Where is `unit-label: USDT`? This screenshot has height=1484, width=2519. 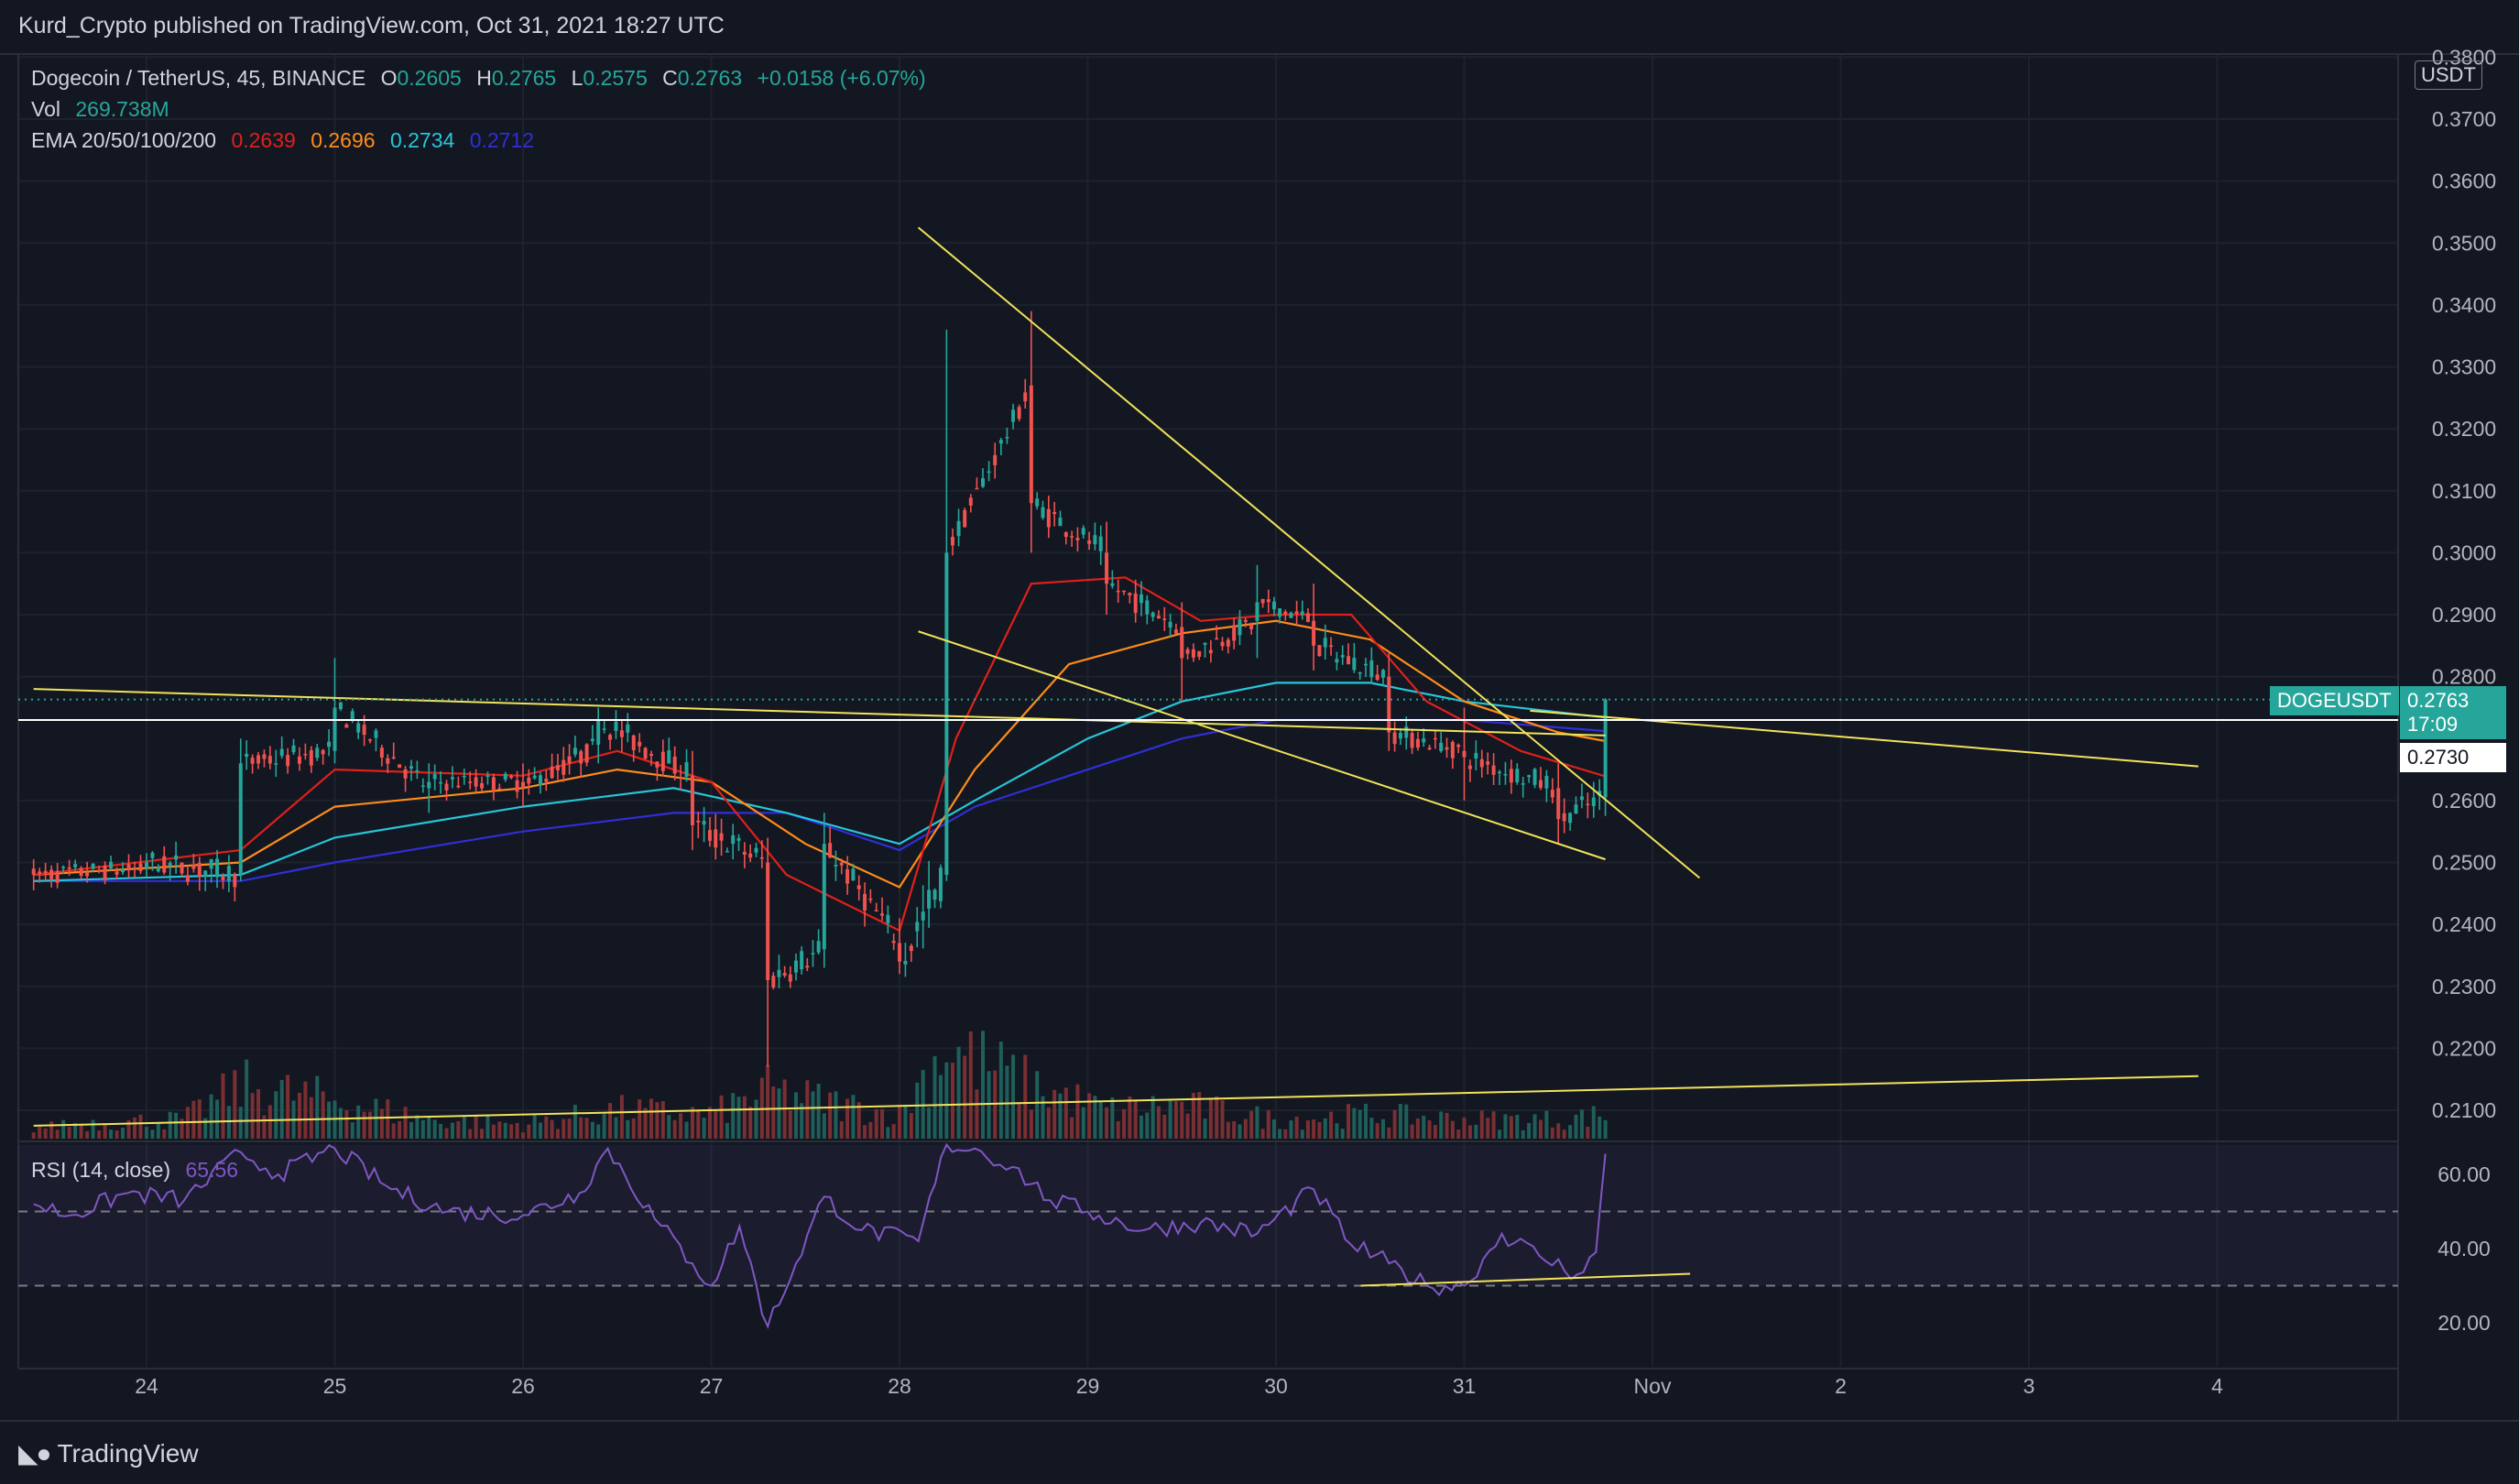 unit-label: USDT is located at coordinates (2448, 75).